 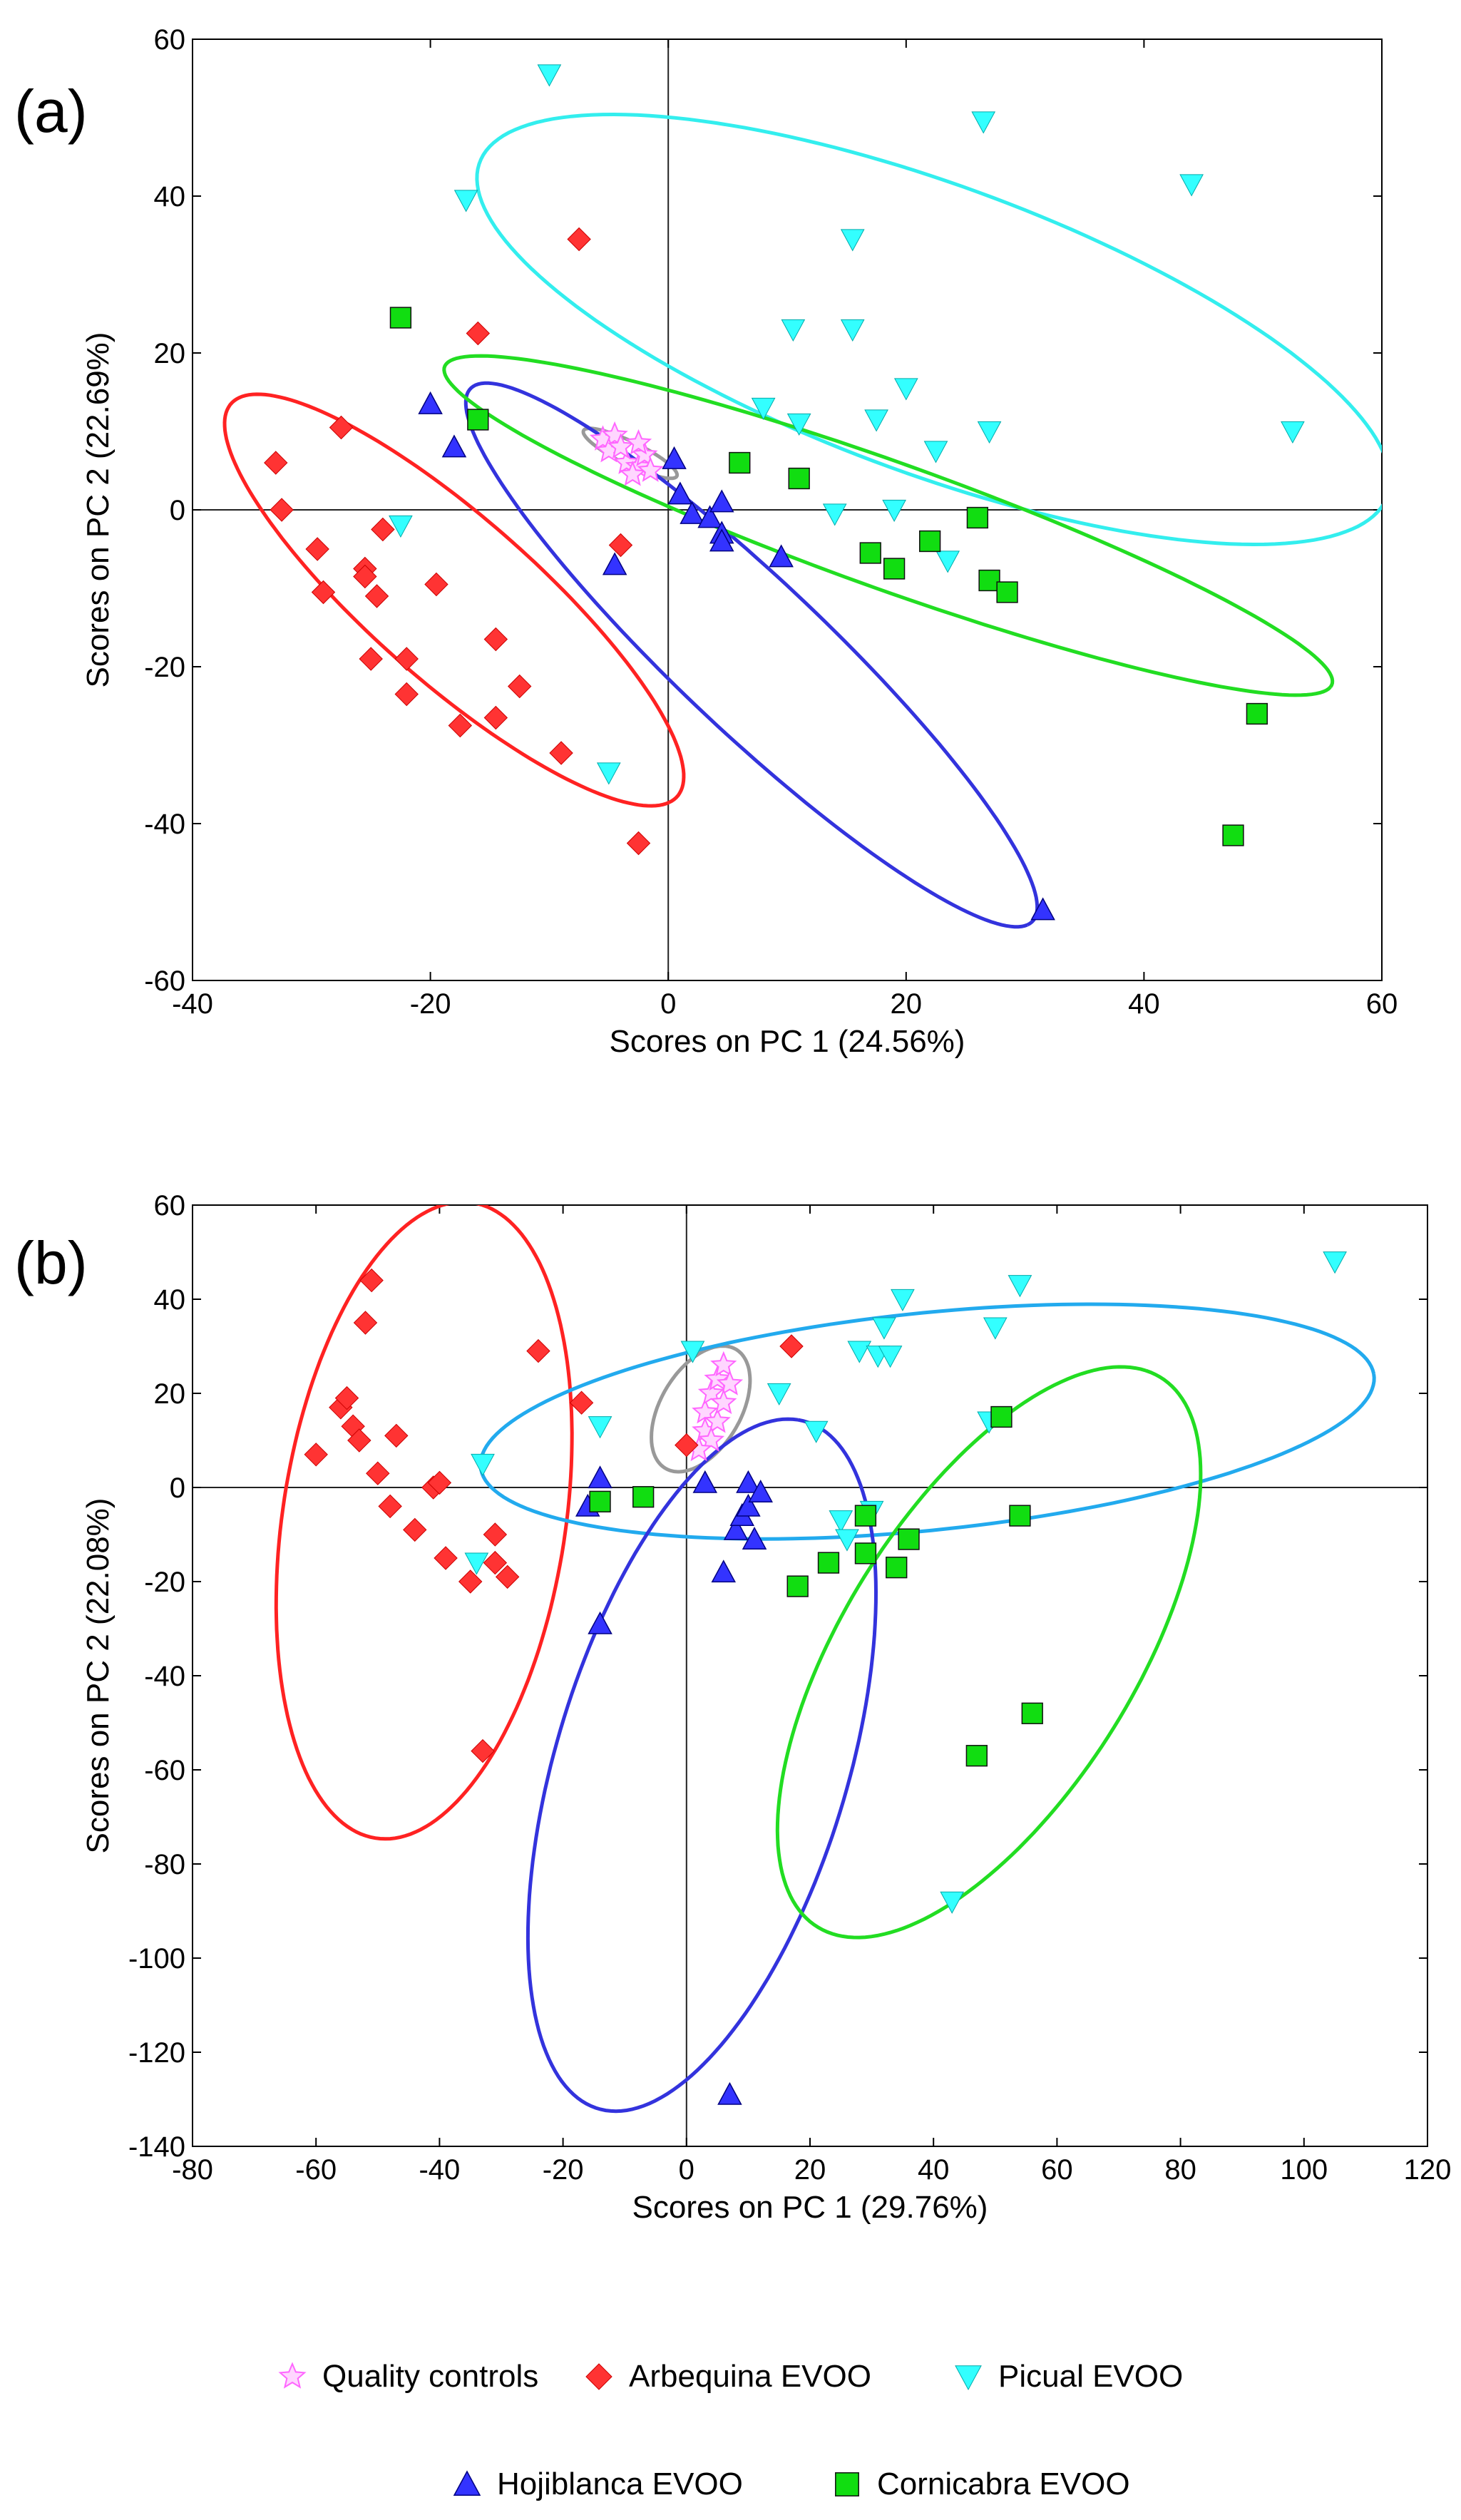 What do you see at coordinates (454, 600) in the screenshot?
I see `panel-a-ellipse-arbequina-evoo` at bounding box center [454, 600].